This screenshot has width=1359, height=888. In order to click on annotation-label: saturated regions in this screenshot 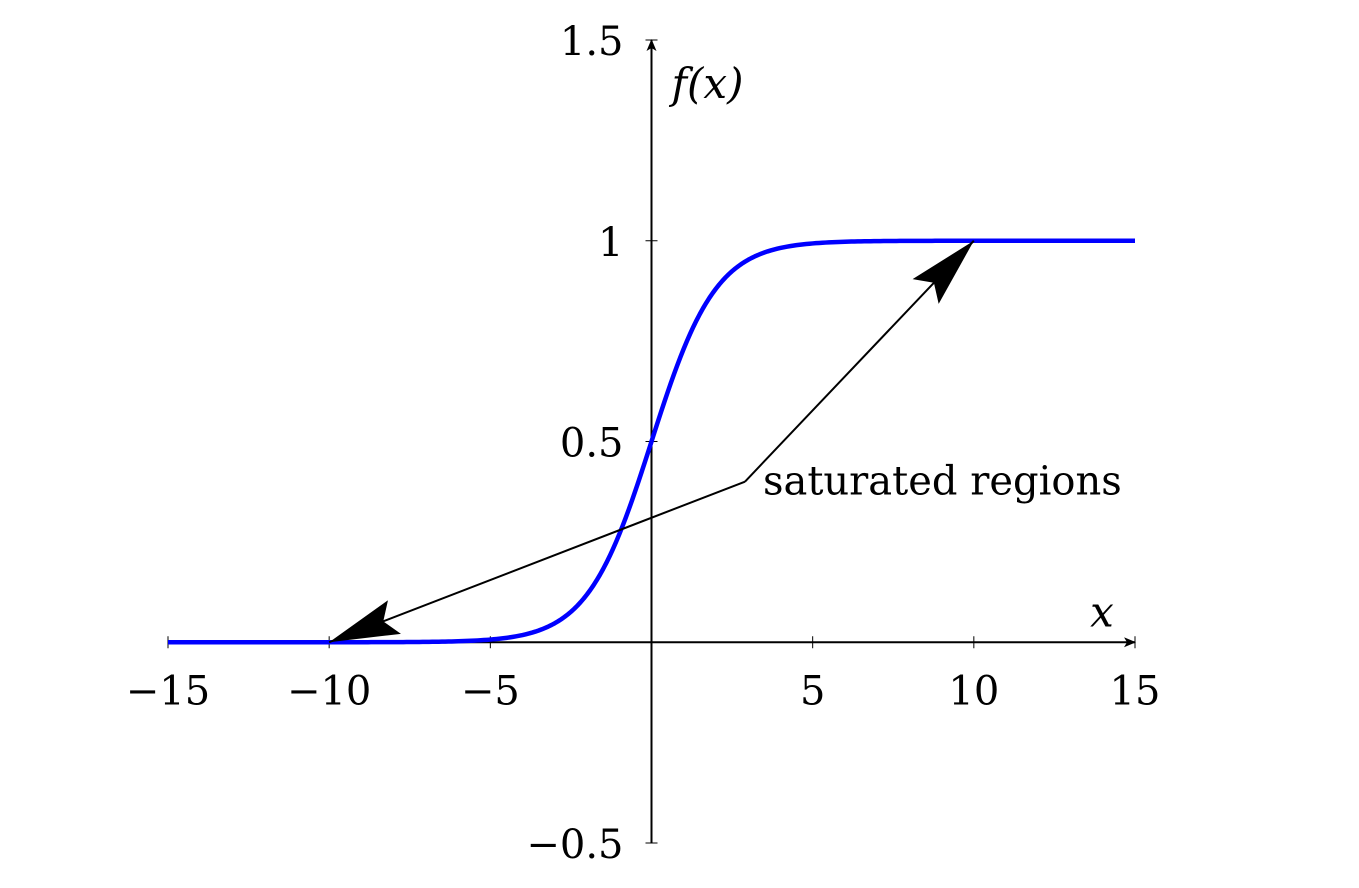, I will do `click(942, 482)`.